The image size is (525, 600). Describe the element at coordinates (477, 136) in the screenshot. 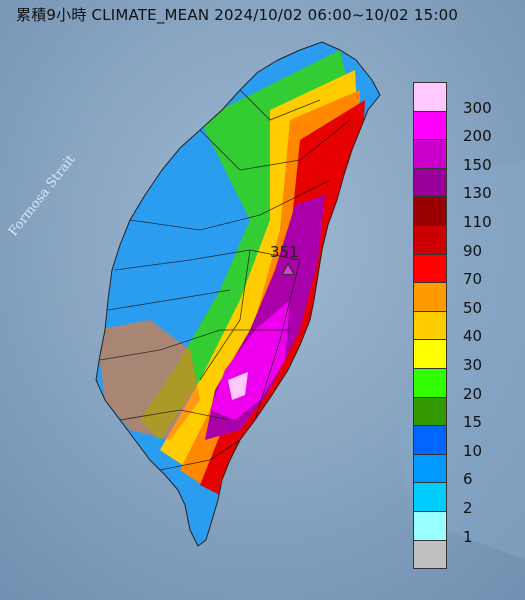

I see `legend-label: 200` at that location.